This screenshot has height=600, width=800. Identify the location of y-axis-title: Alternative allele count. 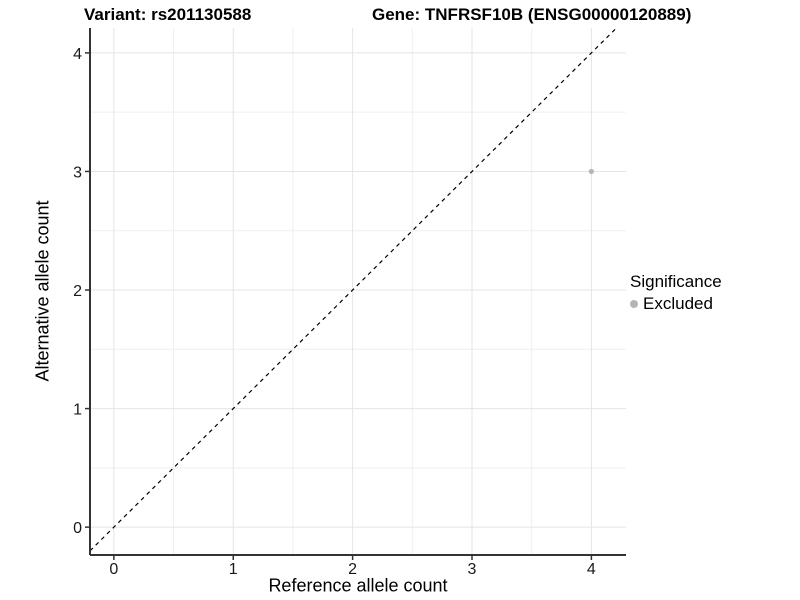
(42, 291).